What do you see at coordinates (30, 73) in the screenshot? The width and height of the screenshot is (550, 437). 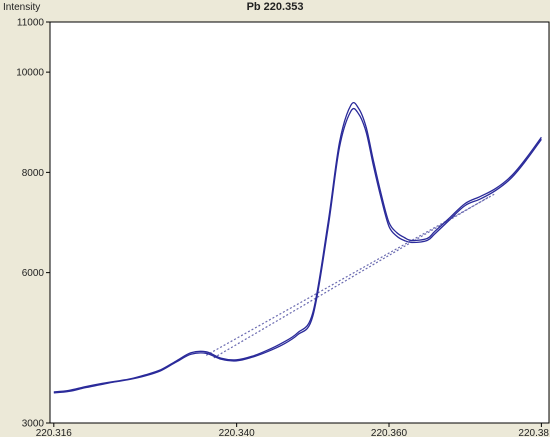 I see `y-tick-label: 10000` at bounding box center [30, 73].